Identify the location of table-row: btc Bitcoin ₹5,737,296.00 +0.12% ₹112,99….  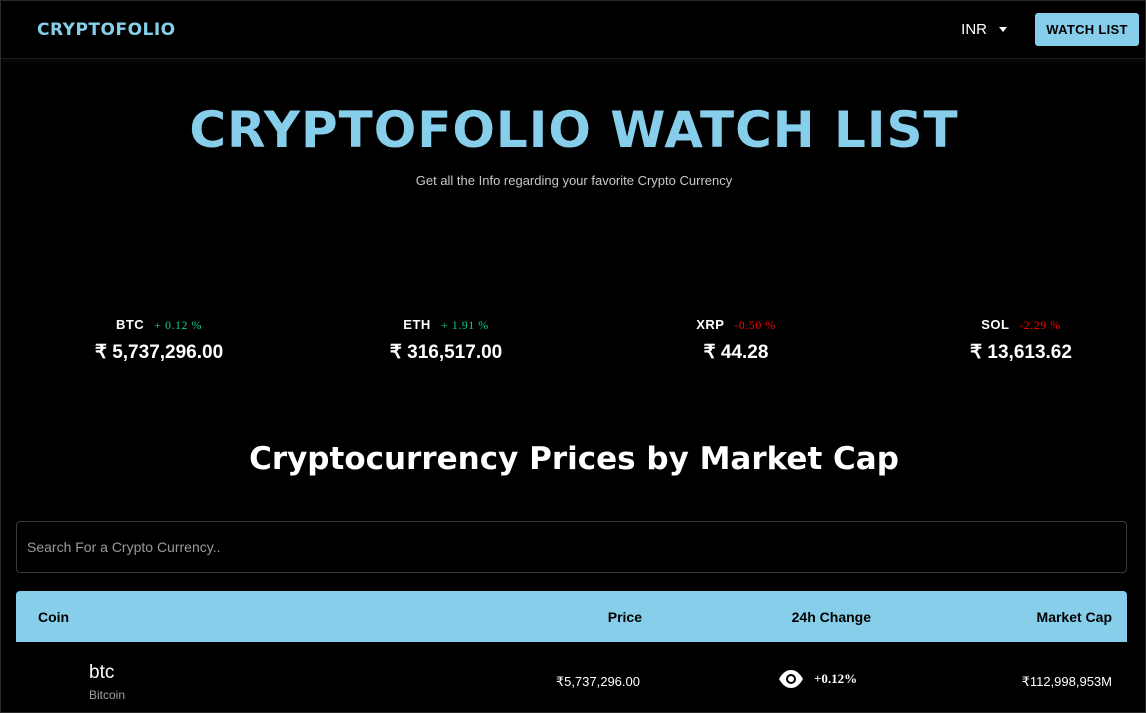
(571, 677).